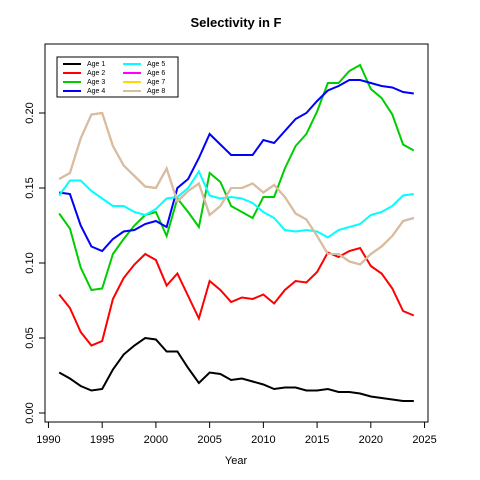 The image size is (480, 480). Describe the element at coordinates (263, 440) in the screenshot. I see `x-tick-label: 2010` at that location.